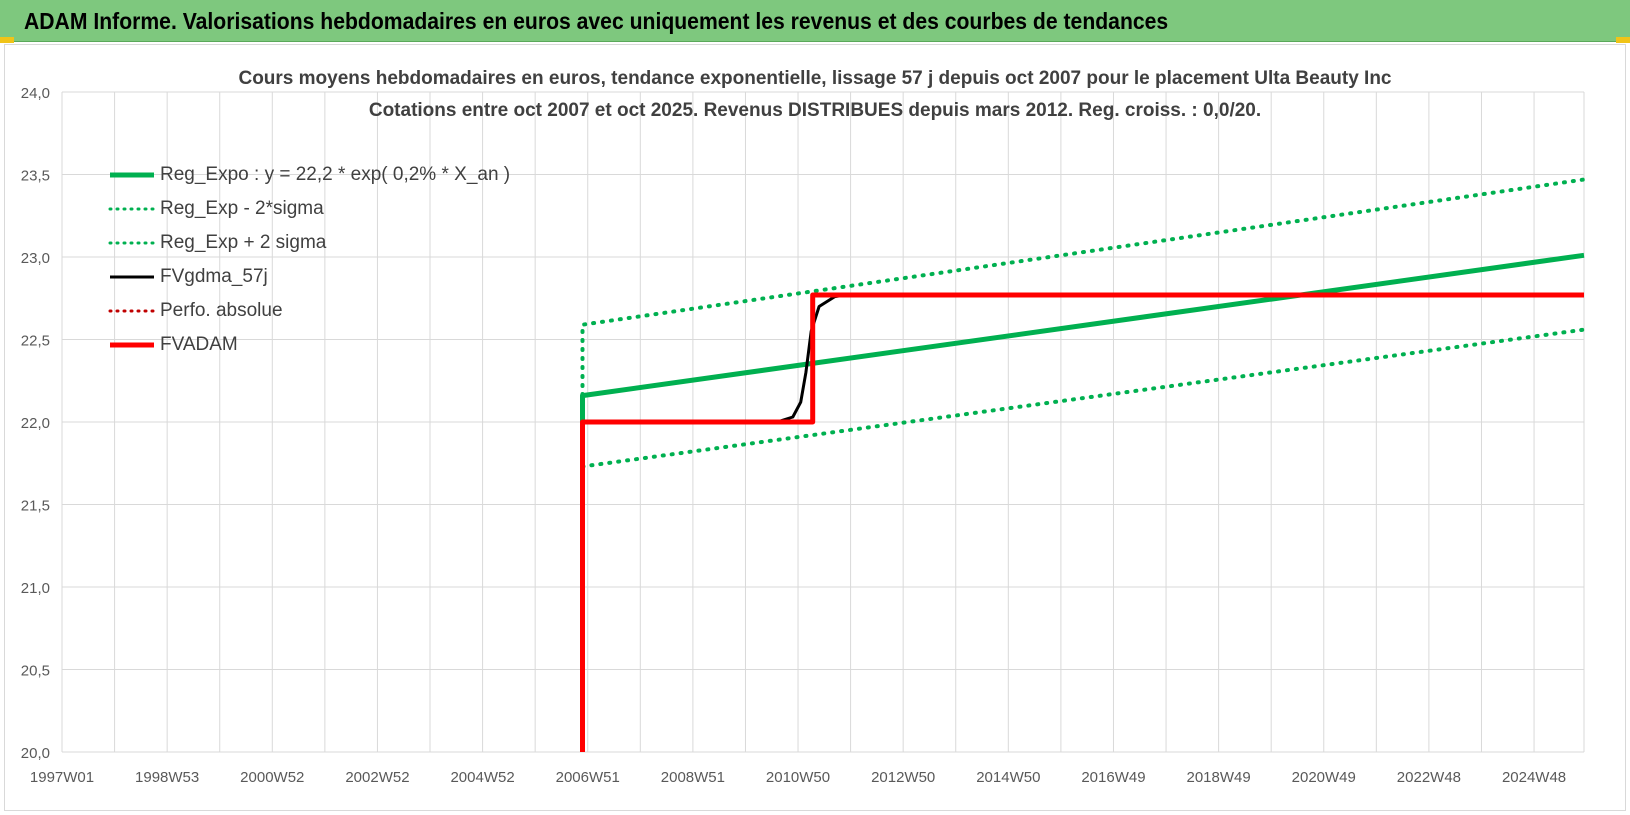  I want to click on x-tick-label: 2024W48, so click(1534, 777).